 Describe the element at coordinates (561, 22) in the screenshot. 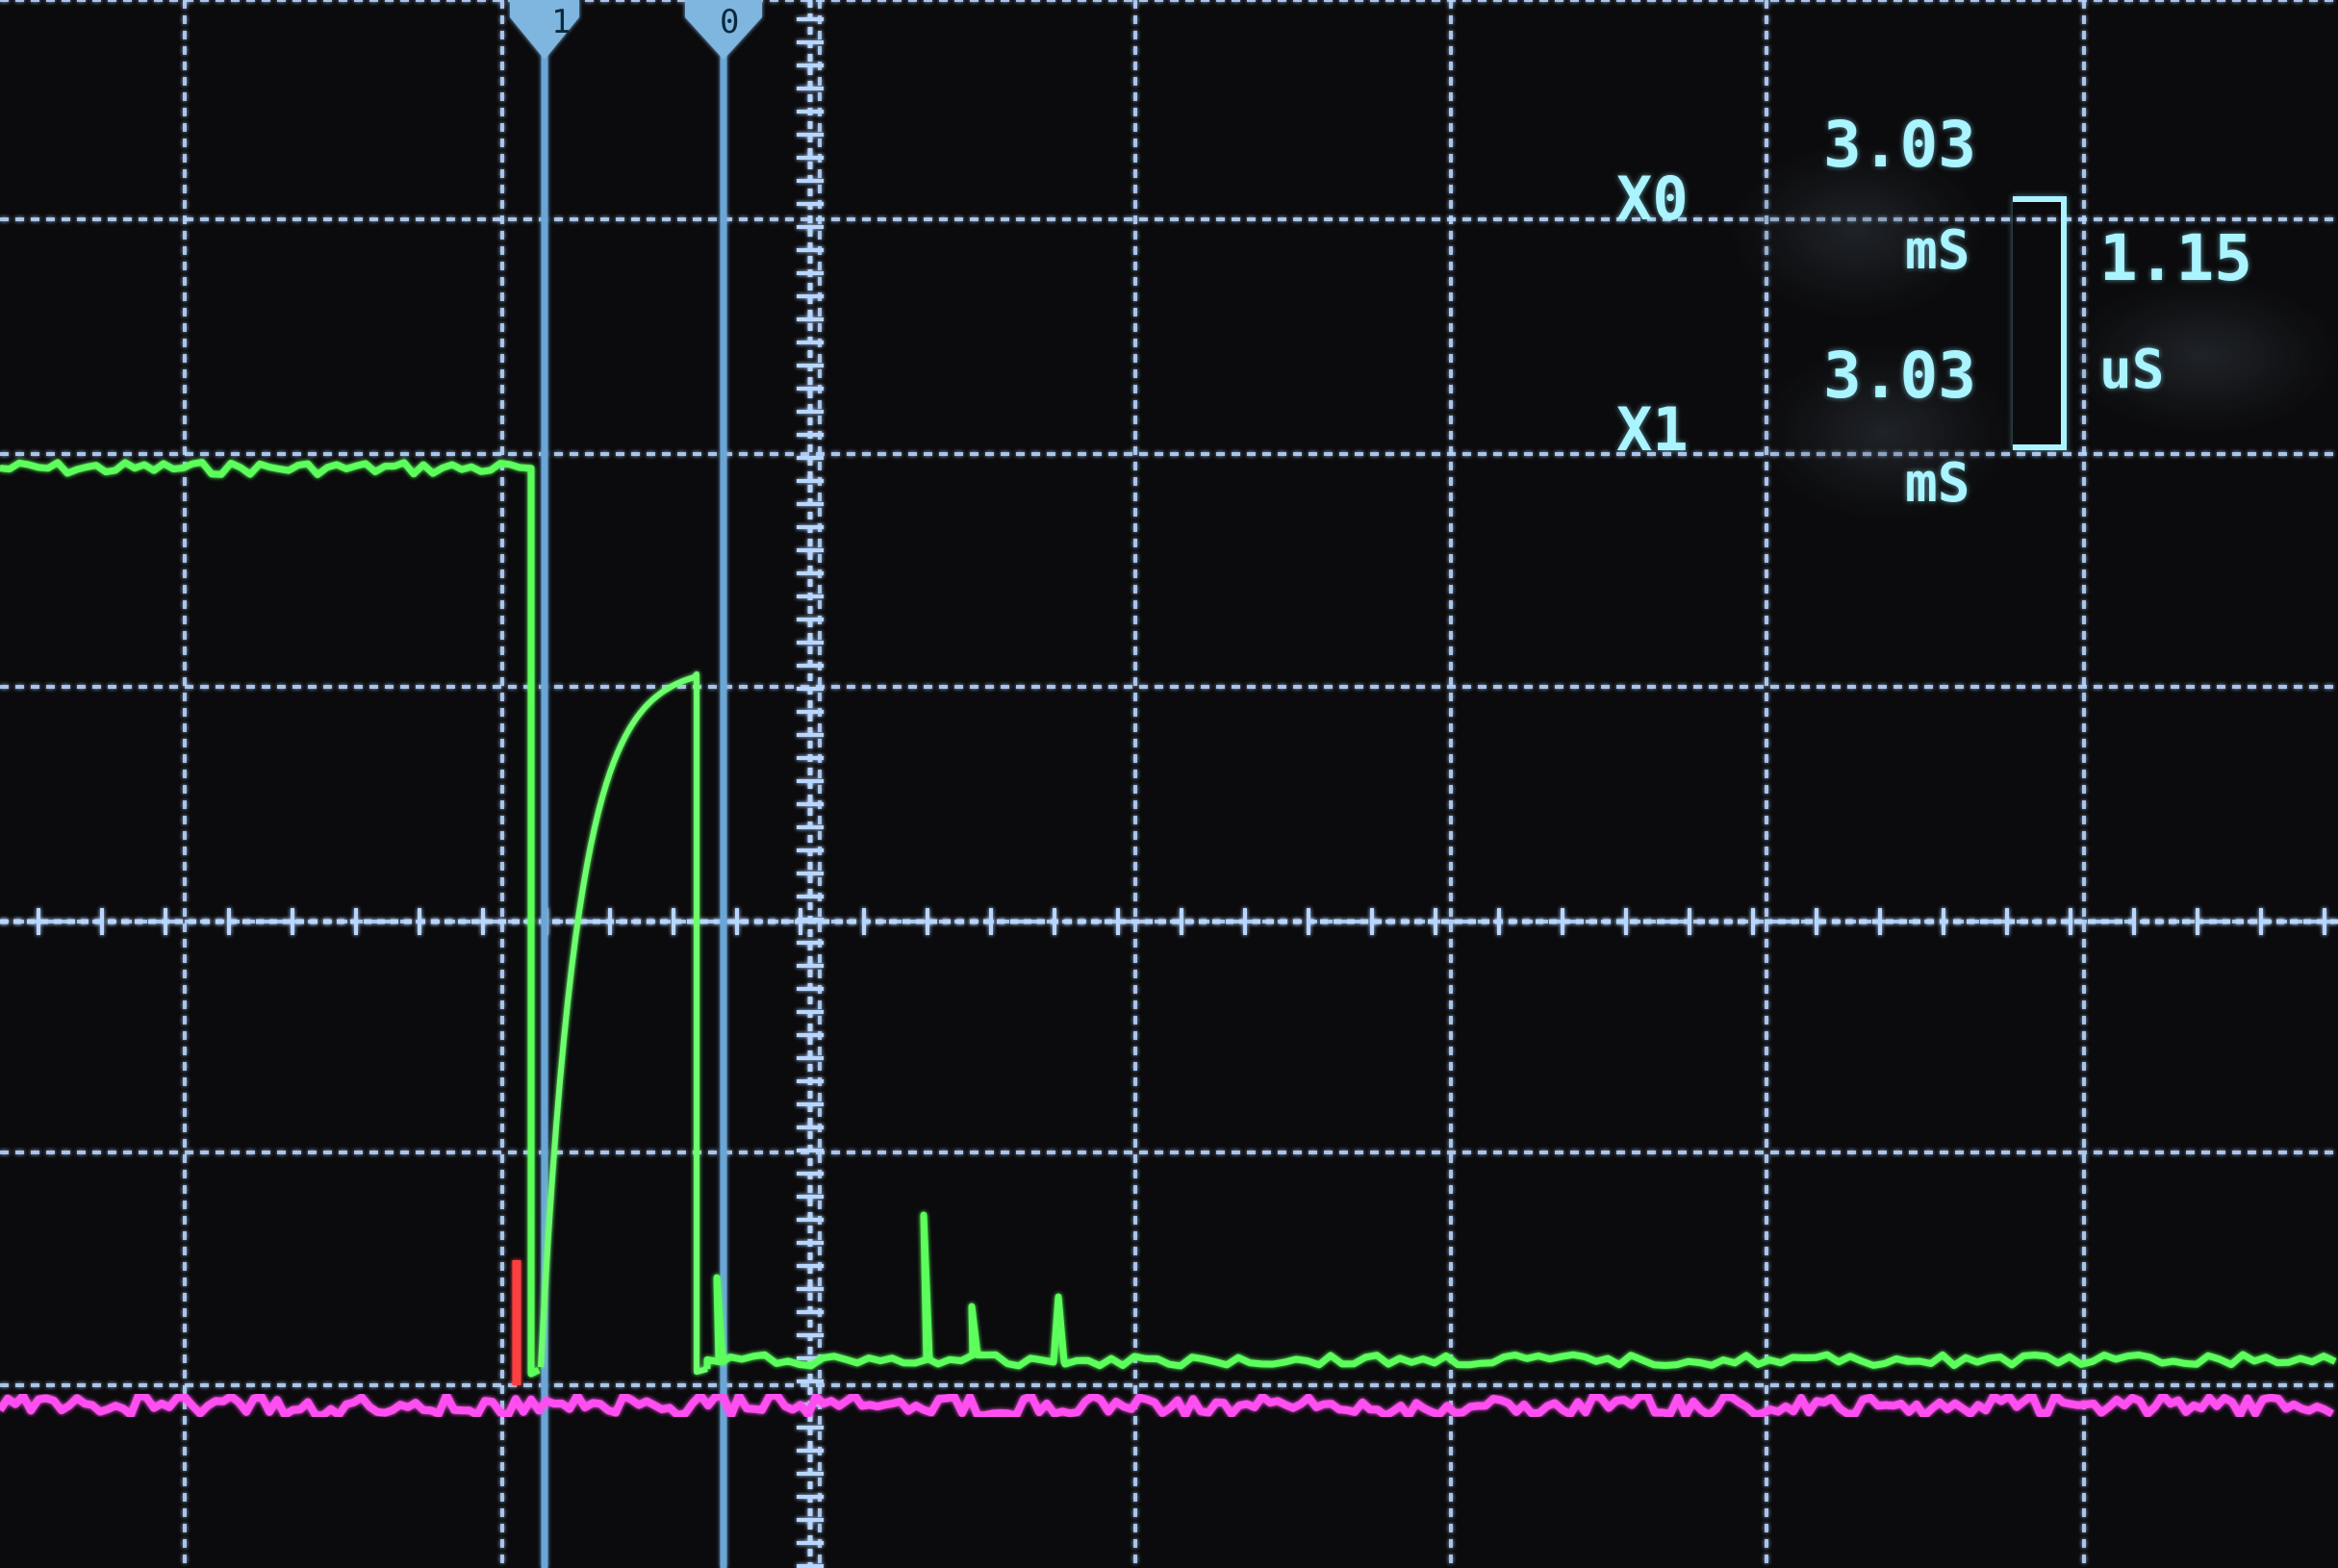

I see `cursor-x0-marker-label: 1` at that location.